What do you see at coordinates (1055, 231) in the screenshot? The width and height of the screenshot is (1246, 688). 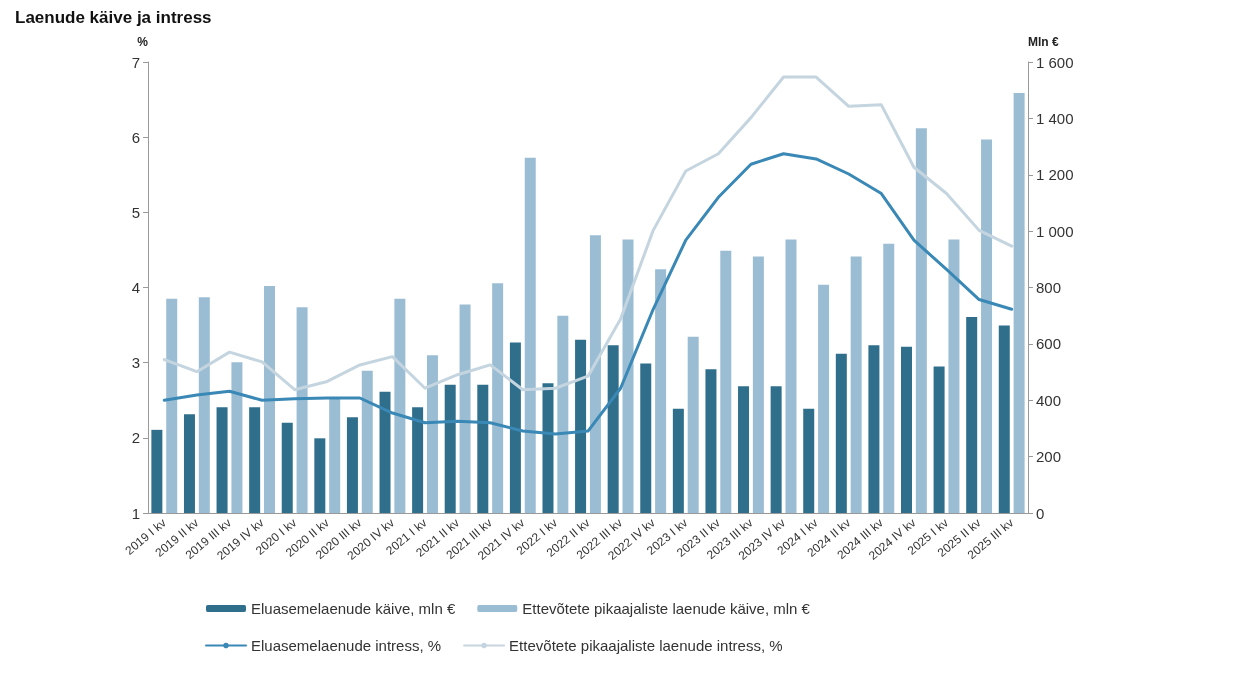 I see `y2-tick-label: 1 000` at bounding box center [1055, 231].